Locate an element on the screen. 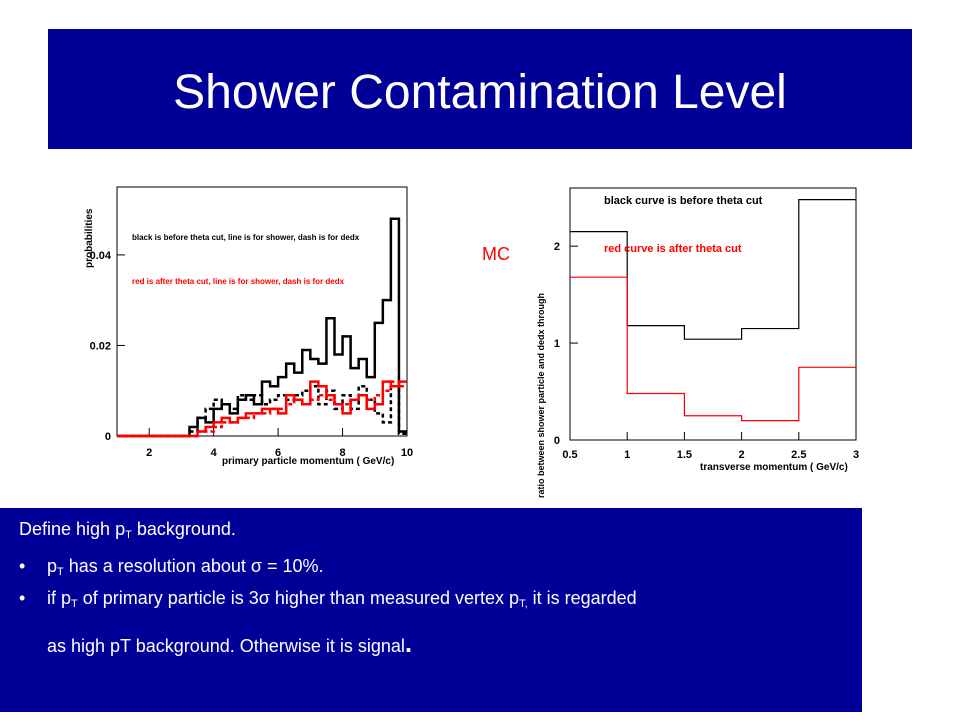  x-tick-label: 8 is located at coordinates (342, 453).